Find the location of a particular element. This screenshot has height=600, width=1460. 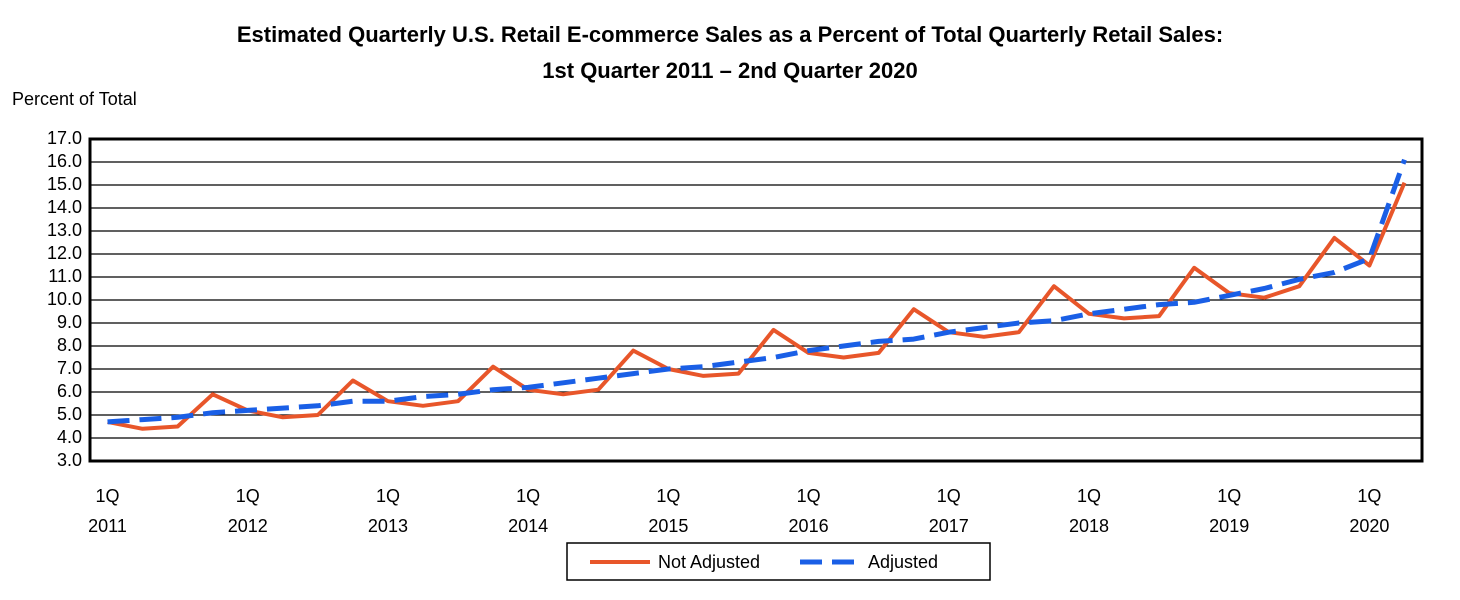

x-tick-label: 1Q 2011 is located at coordinates (107, 511).